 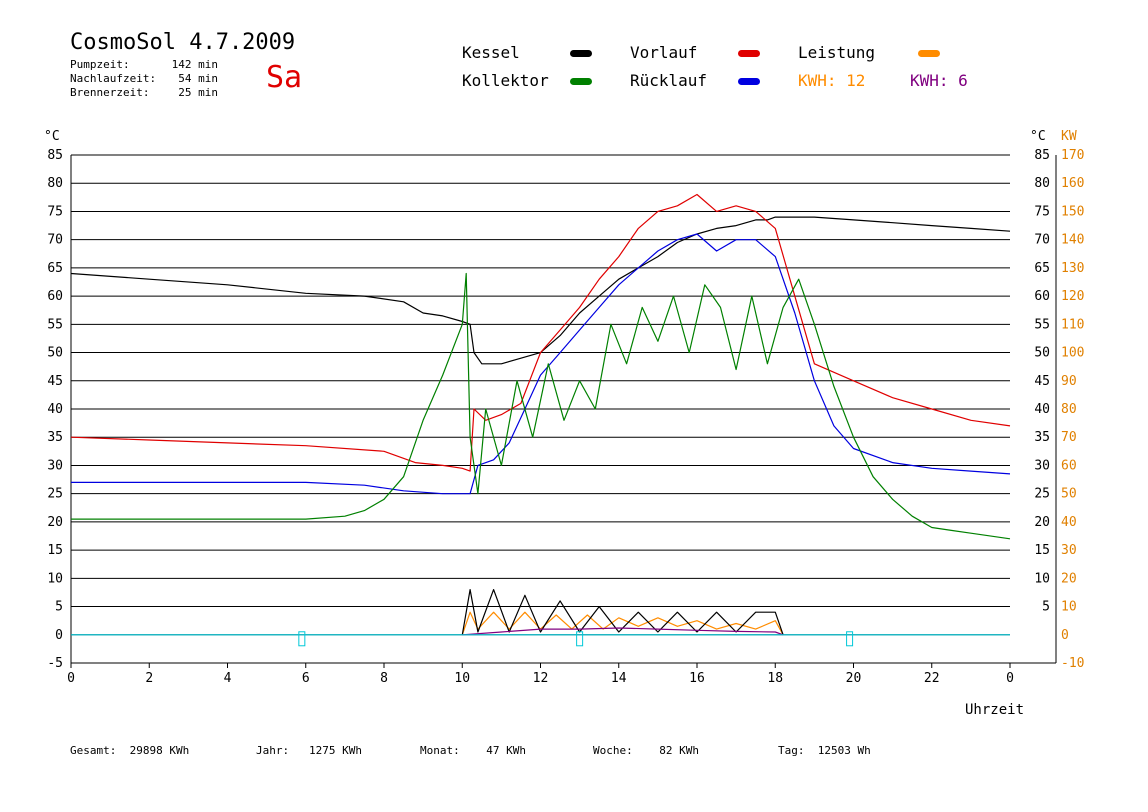 What do you see at coordinates (55, 578) in the screenshot?
I see `y-tick-label-left: 10` at bounding box center [55, 578].